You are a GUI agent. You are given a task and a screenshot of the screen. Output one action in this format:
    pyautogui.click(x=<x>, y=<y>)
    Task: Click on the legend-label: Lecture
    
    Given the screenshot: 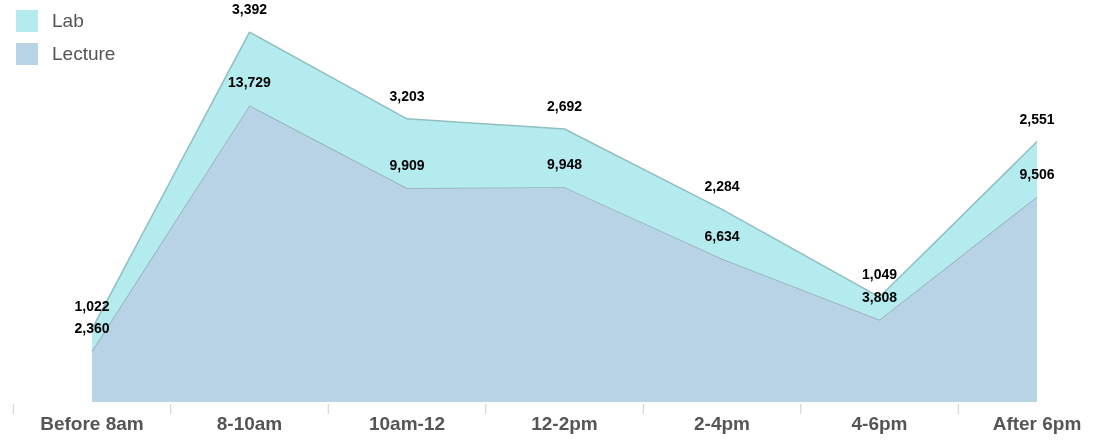 What is the action you would take?
    pyautogui.click(x=84, y=53)
    